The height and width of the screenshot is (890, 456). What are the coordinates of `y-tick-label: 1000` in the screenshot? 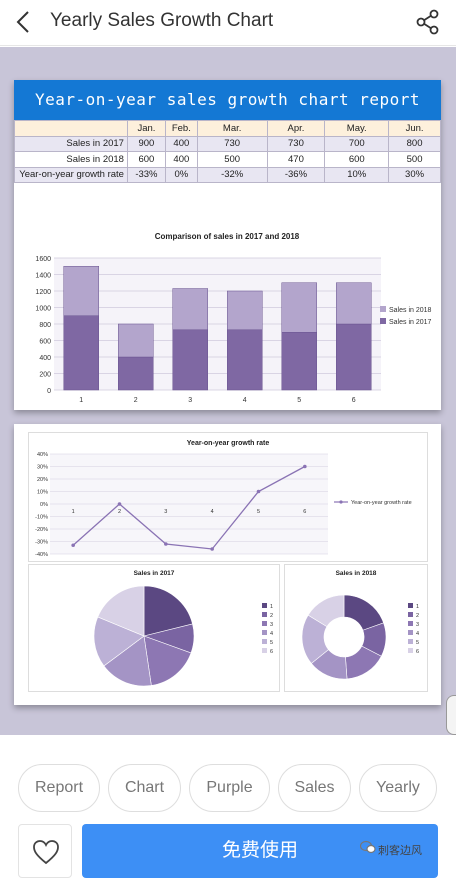 It's located at (43, 309).